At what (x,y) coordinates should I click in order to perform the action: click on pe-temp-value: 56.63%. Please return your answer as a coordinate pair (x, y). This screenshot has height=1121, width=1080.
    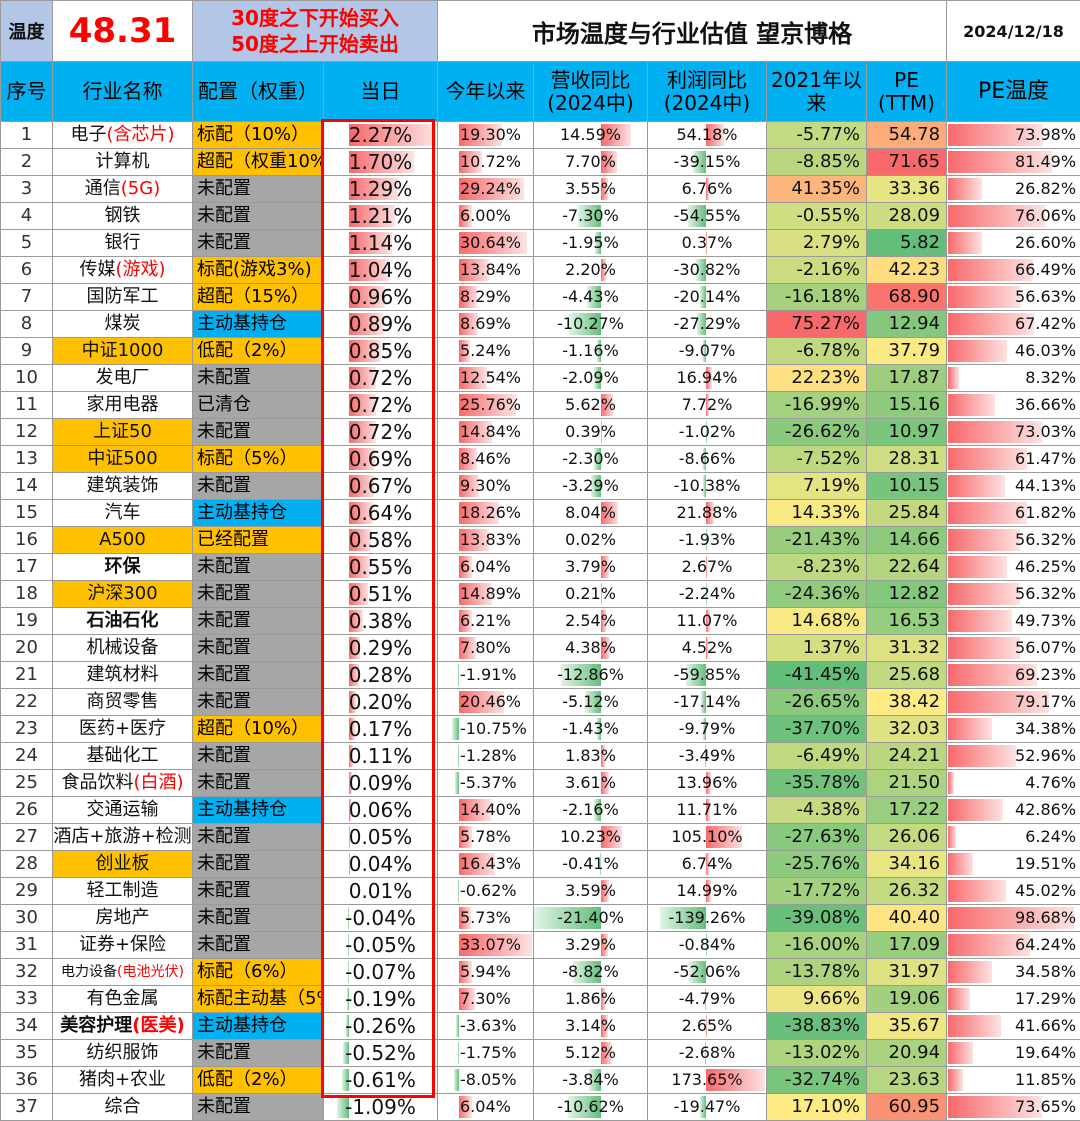
    Looking at the image, I should click on (1013, 297).